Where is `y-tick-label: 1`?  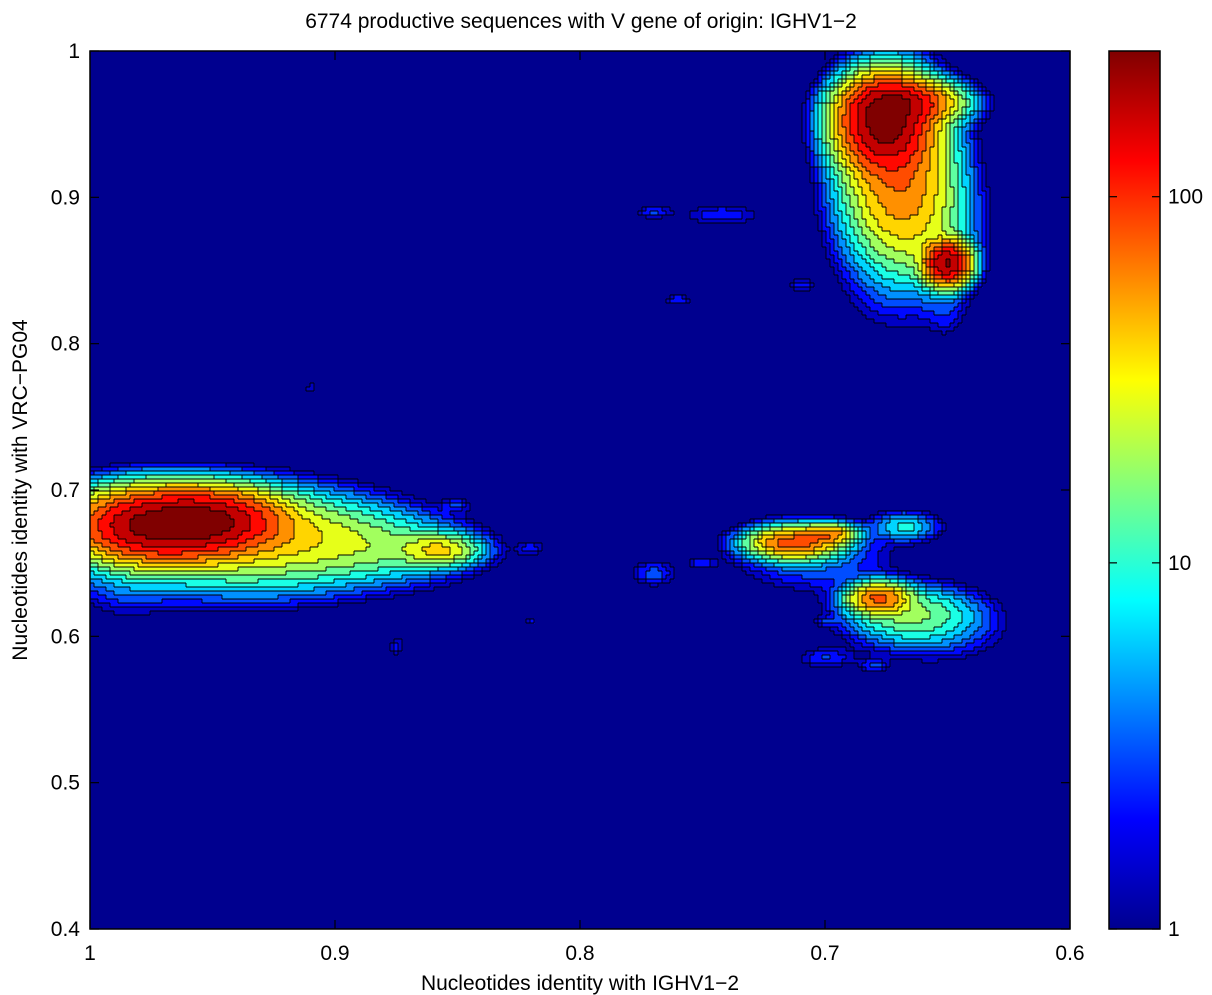 y-tick-label: 1 is located at coordinates (74, 51).